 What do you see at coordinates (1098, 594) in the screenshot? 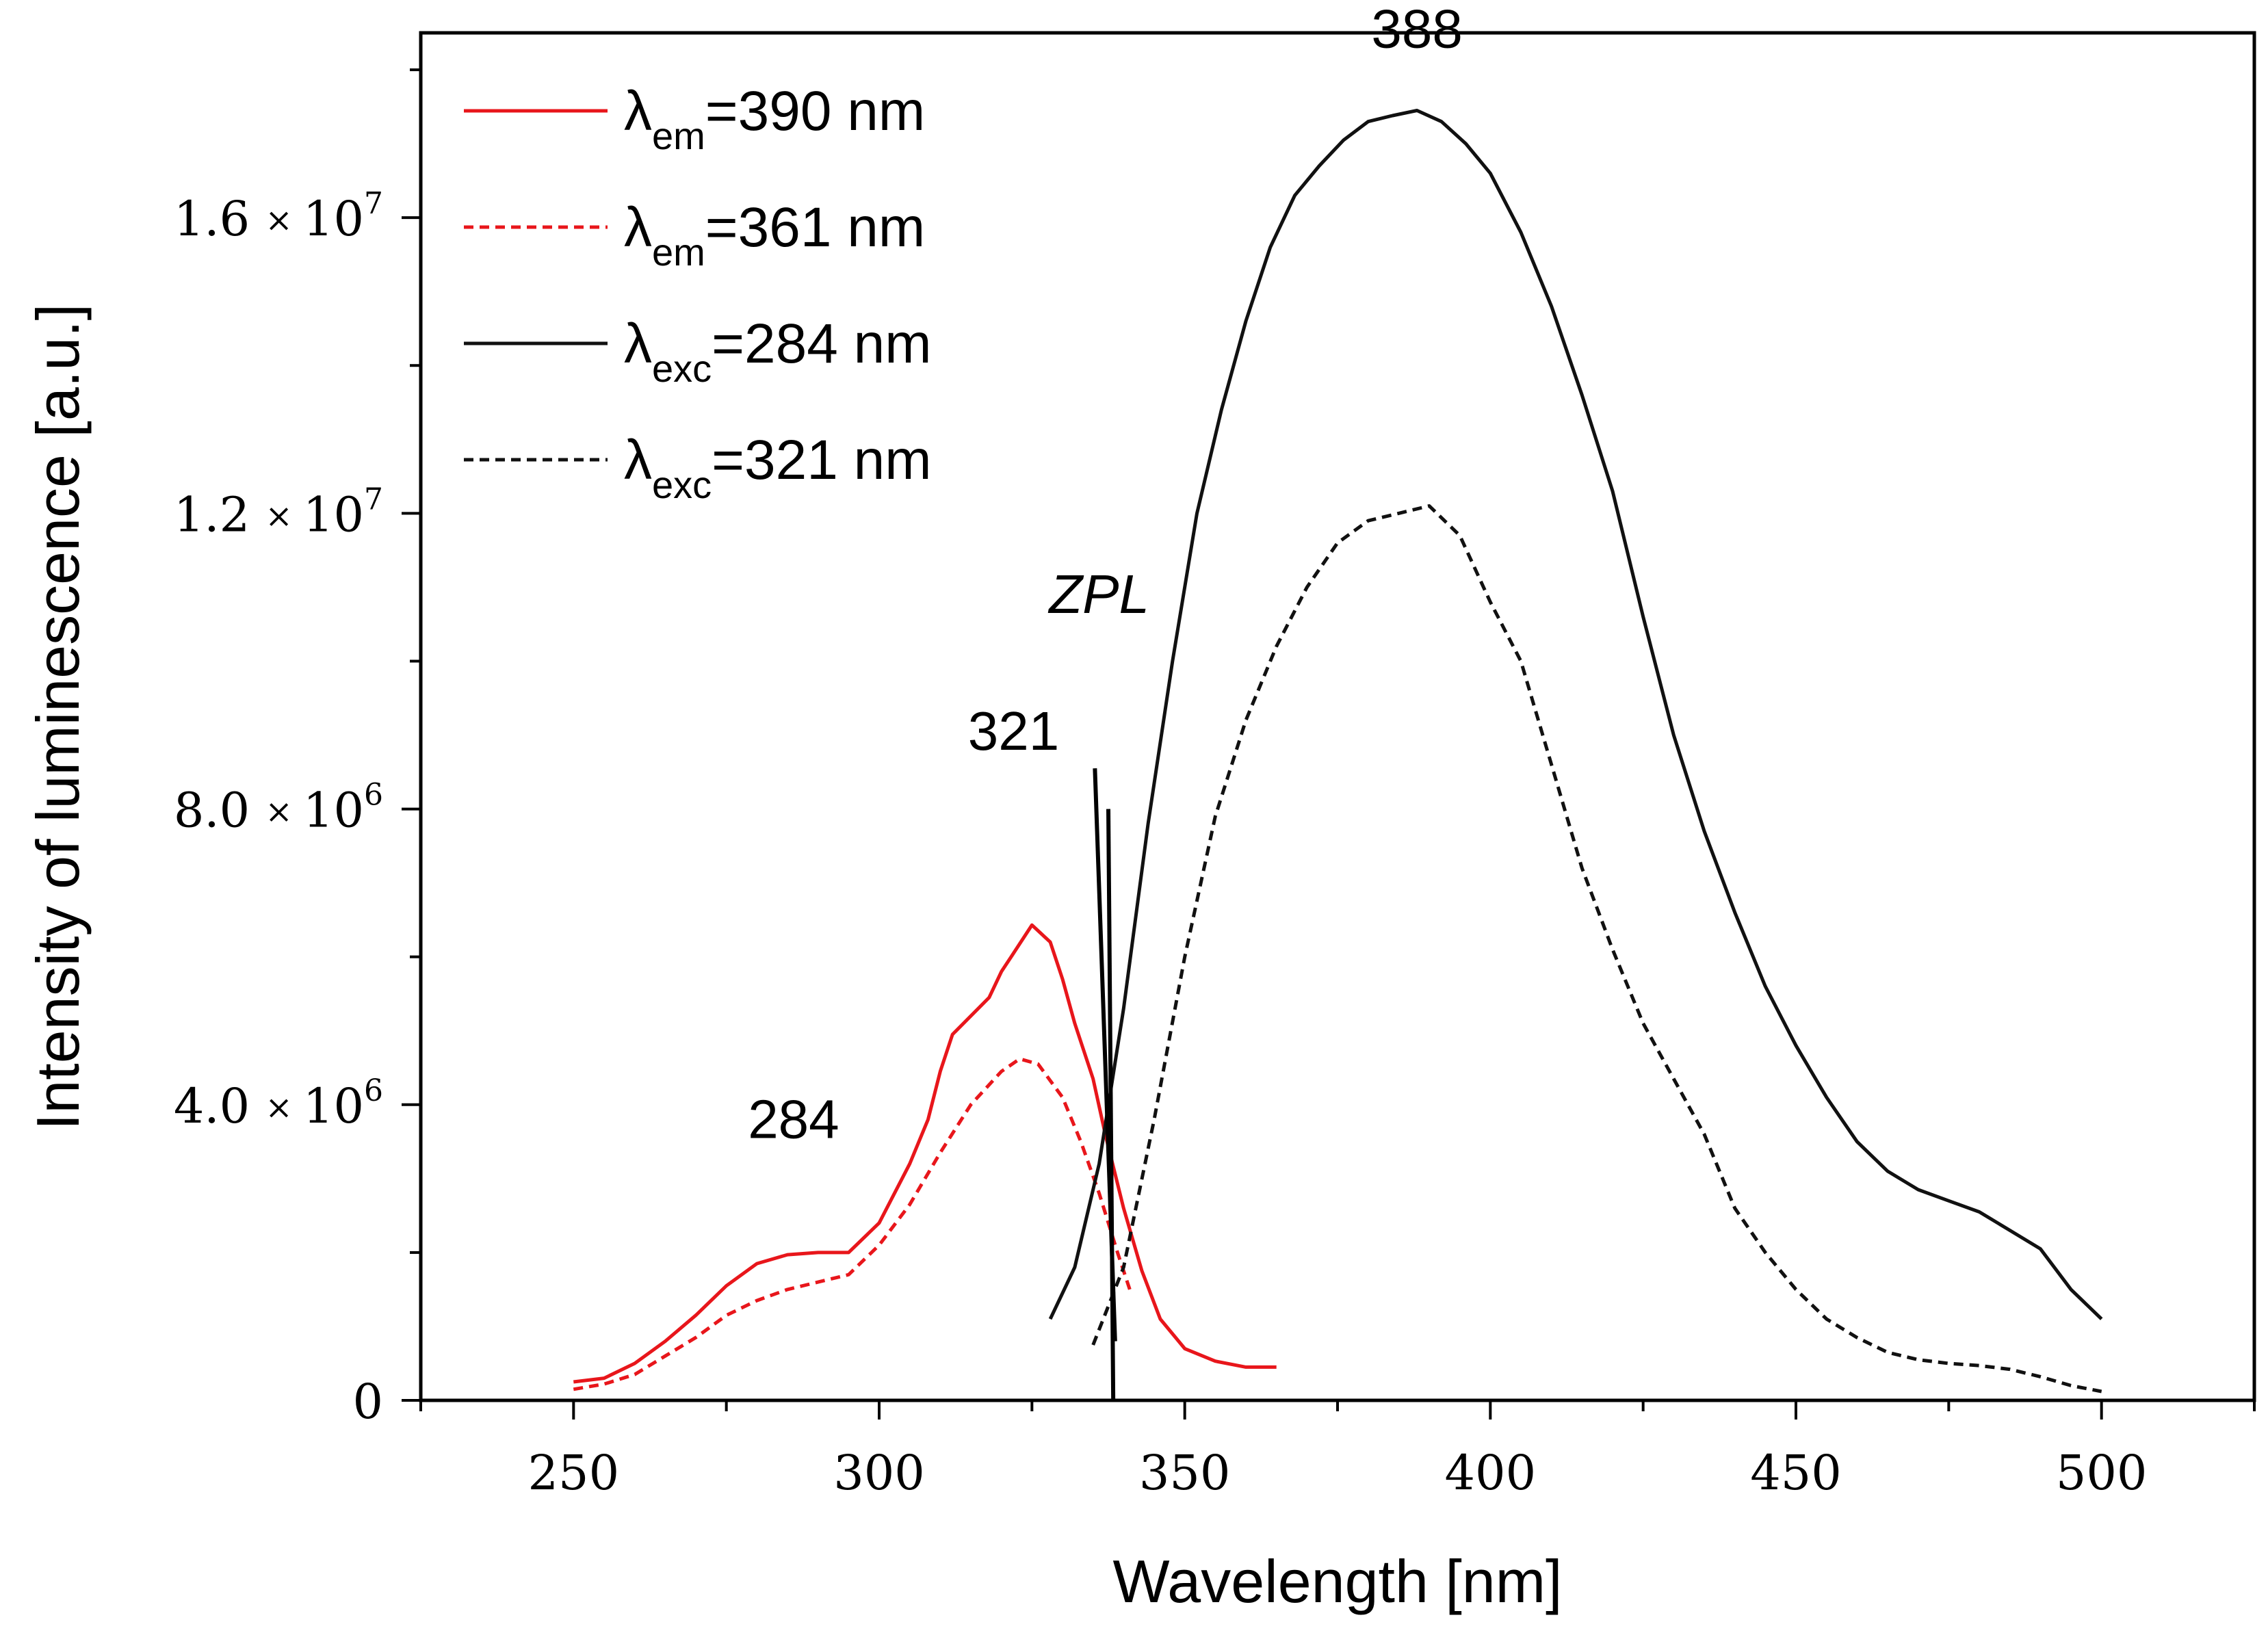
I see `annotation-zpl: ZPL` at bounding box center [1098, 594].